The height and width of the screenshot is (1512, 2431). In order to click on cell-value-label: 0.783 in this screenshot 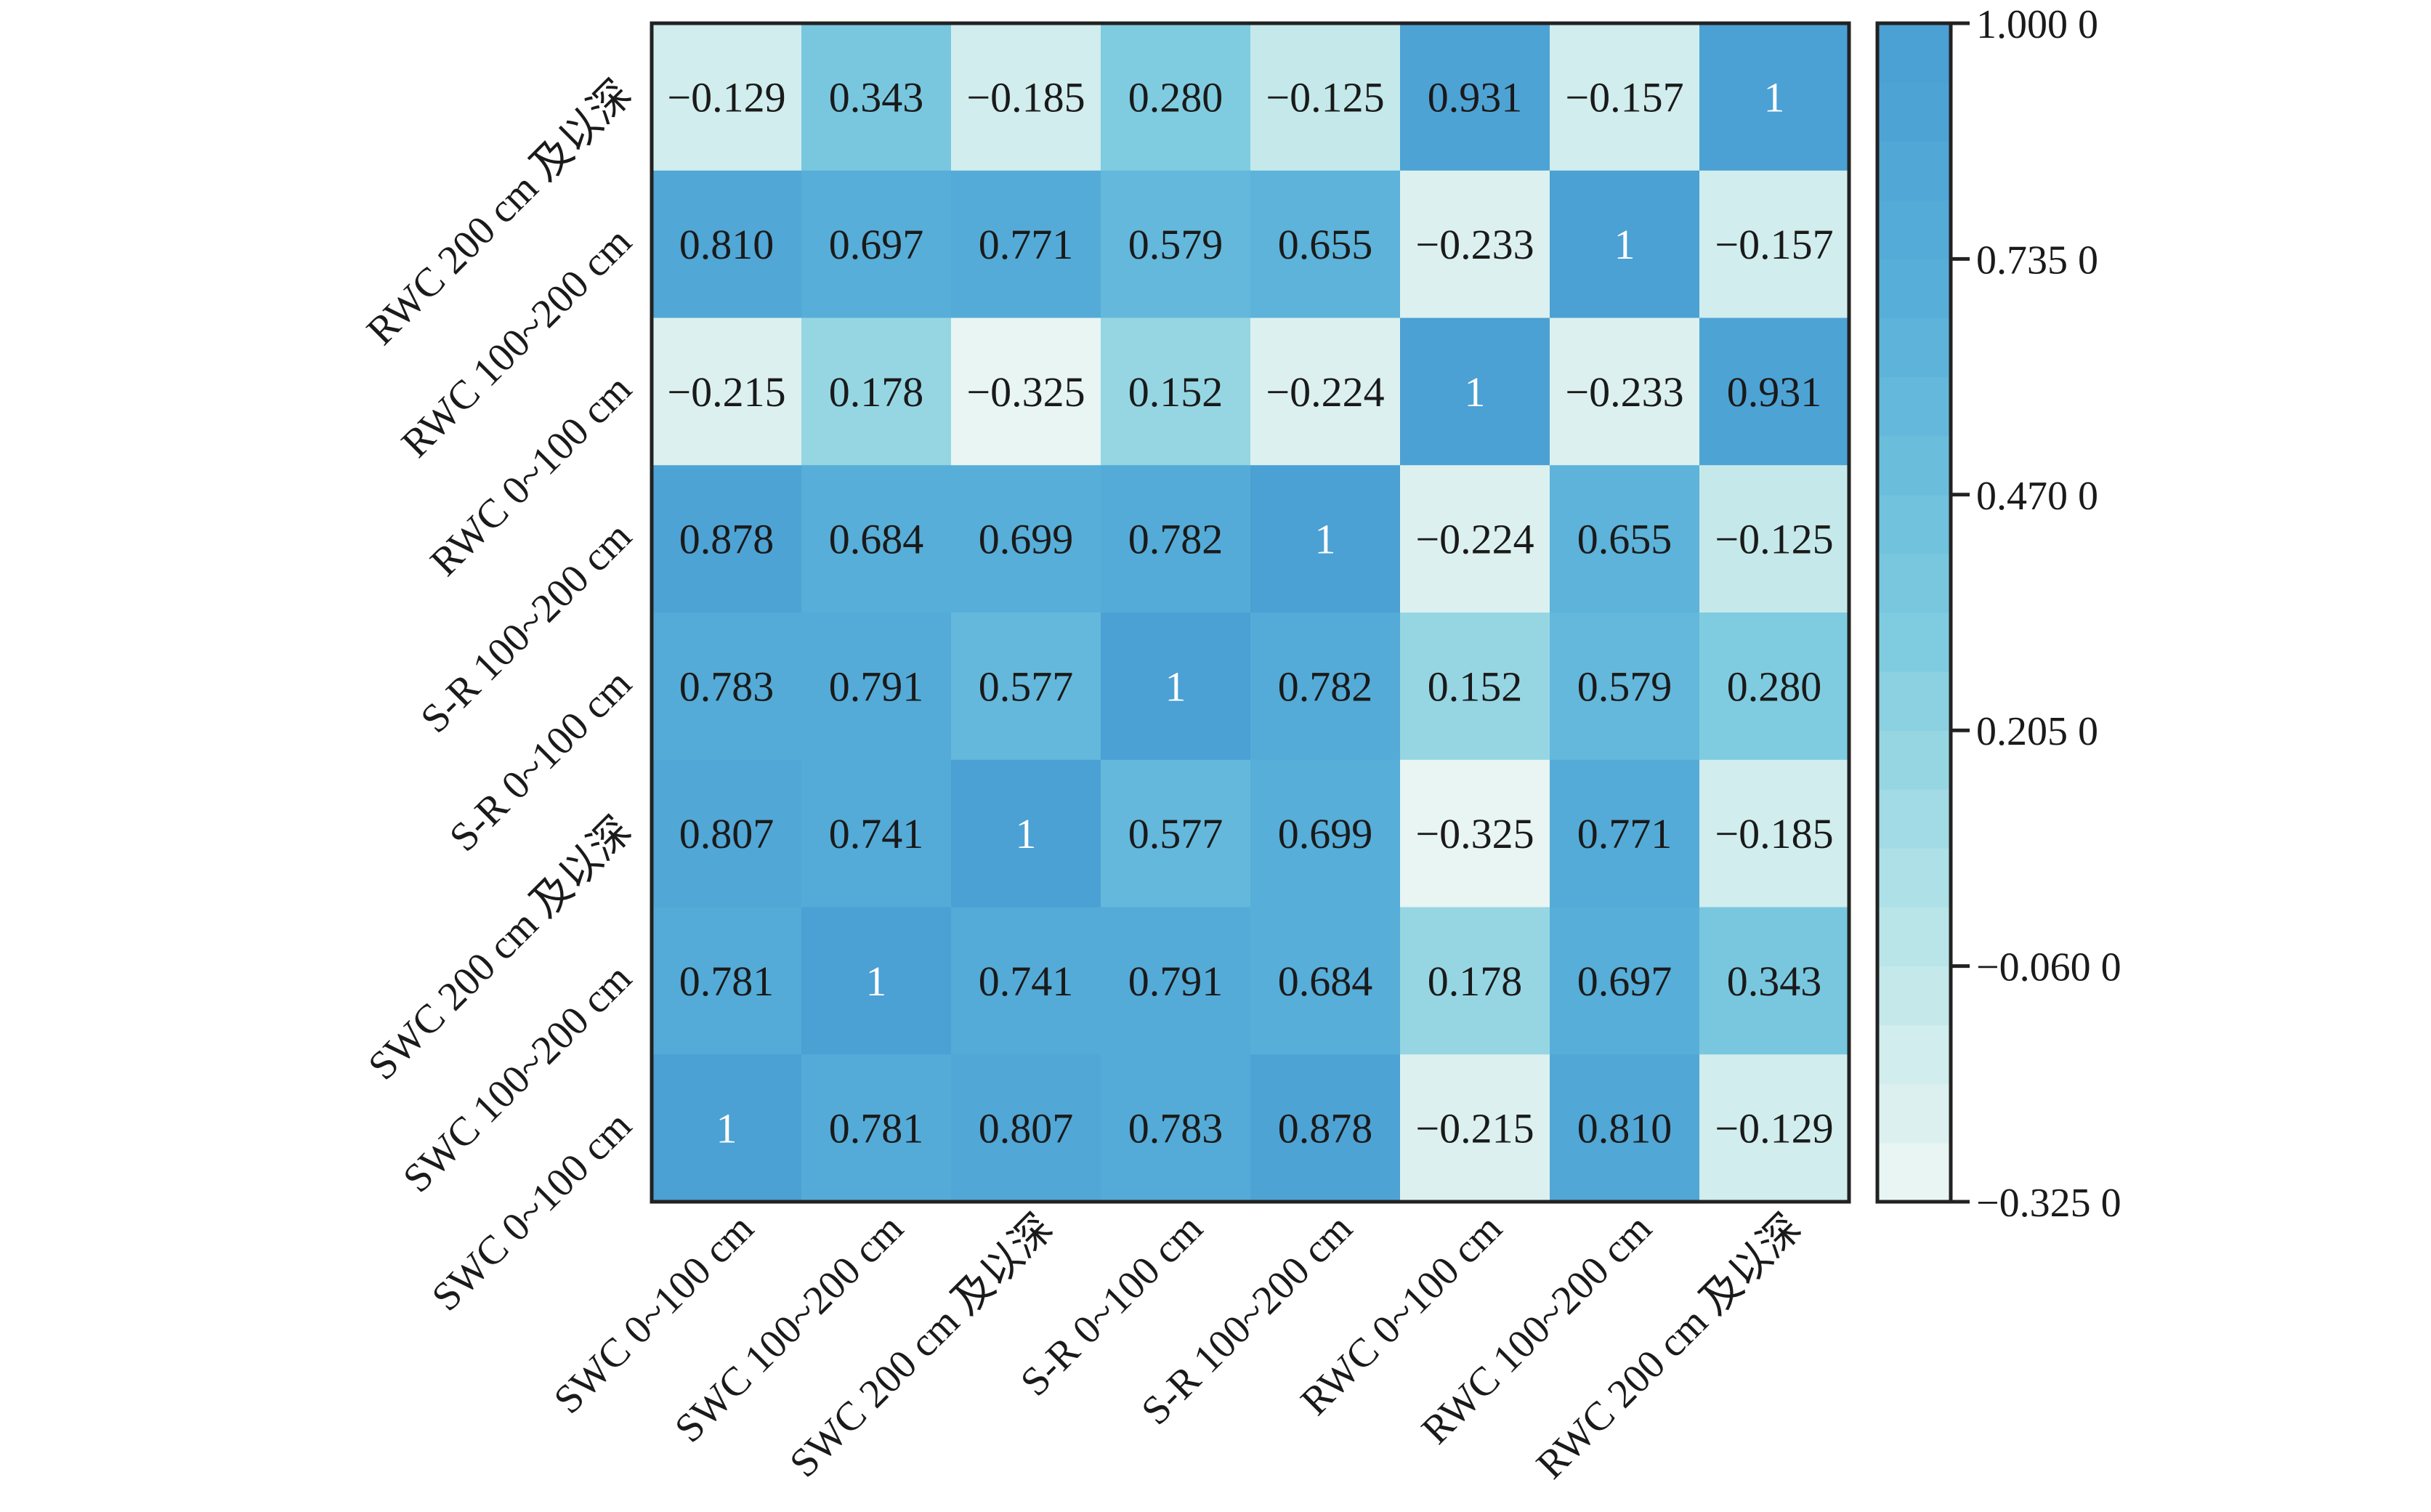, I will do `click(727, 687)`.